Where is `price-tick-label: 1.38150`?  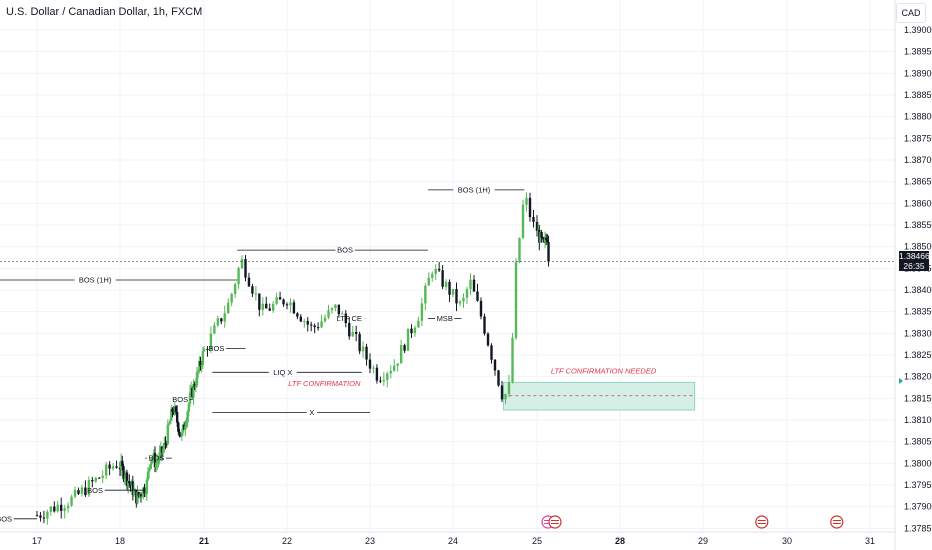
price-tick-label: 1.38150 is located at coordinates (918, 398).